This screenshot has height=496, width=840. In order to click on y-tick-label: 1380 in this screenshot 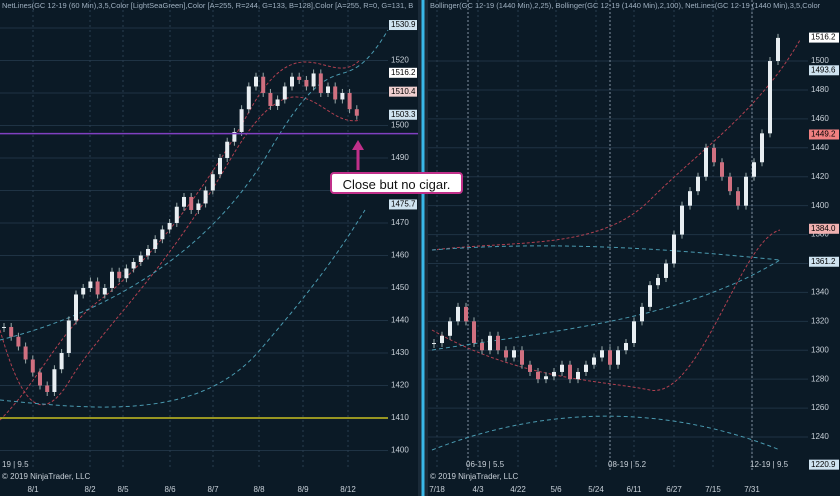, I will do `click(820, 234)`.